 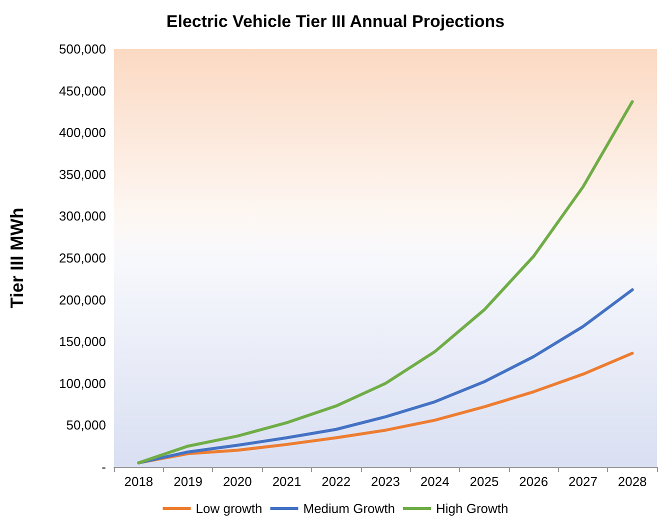 I want to click on chart-title: Electric Vehicle Tier III Annual Projections, so click(x=335, y=21).